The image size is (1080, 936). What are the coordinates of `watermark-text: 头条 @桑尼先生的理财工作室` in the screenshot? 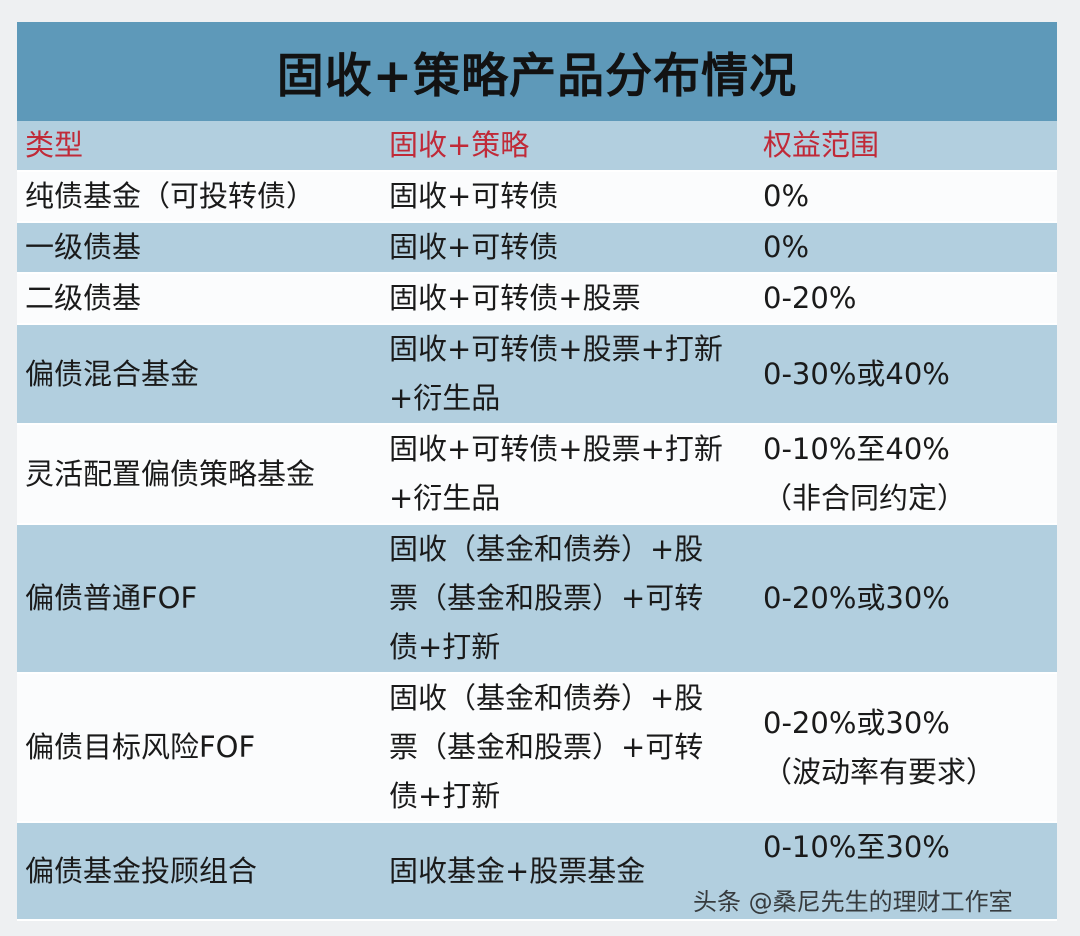 It's located at (853, 902).